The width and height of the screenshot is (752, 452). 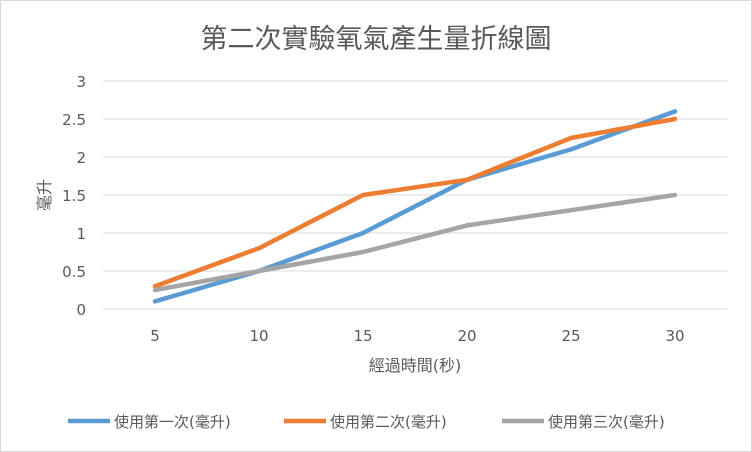 What do you see at coordinates (376, 39) in the screenshot?
I see `chart-title: 第二次實驗氧氣產生量折線圖` at bounding box center [376, 39].